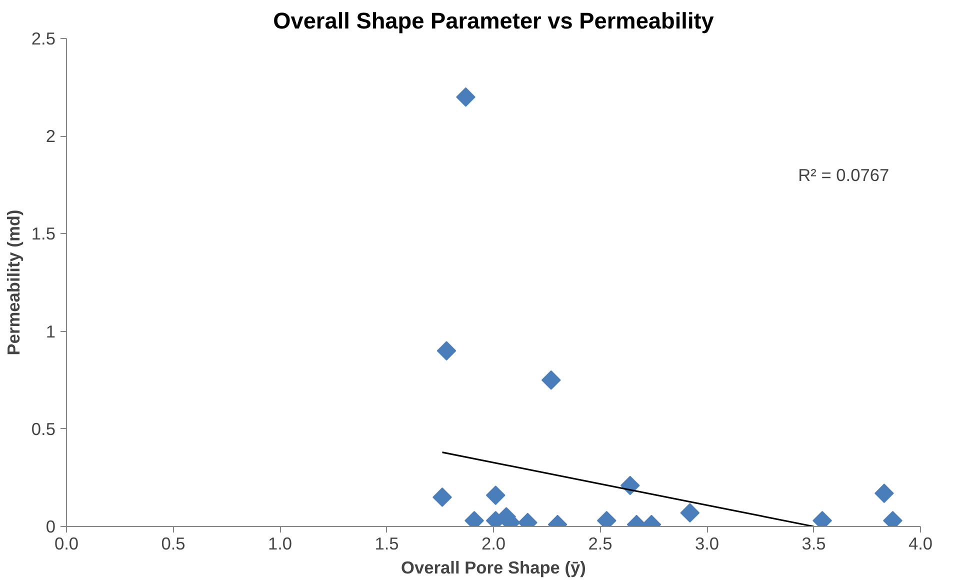 The height and width of the screenshot is (582, 962). What do you see at coordinates (280, 544) in the screenshot?
I see `x-tick-label: 1.0` at bounding box center [280, 544].